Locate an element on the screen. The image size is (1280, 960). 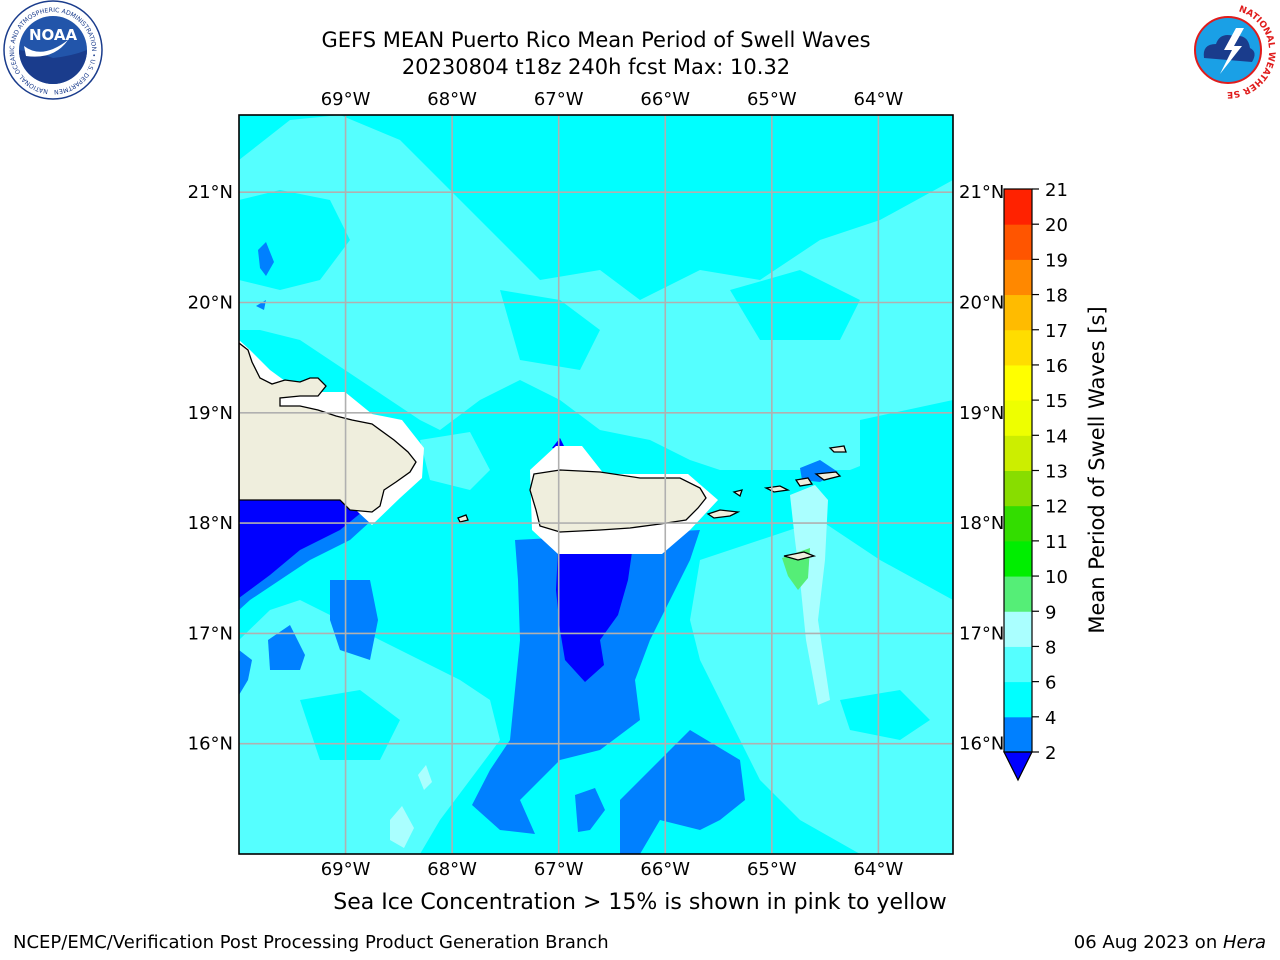
st-croix-island is located at coordinates (800, 556).